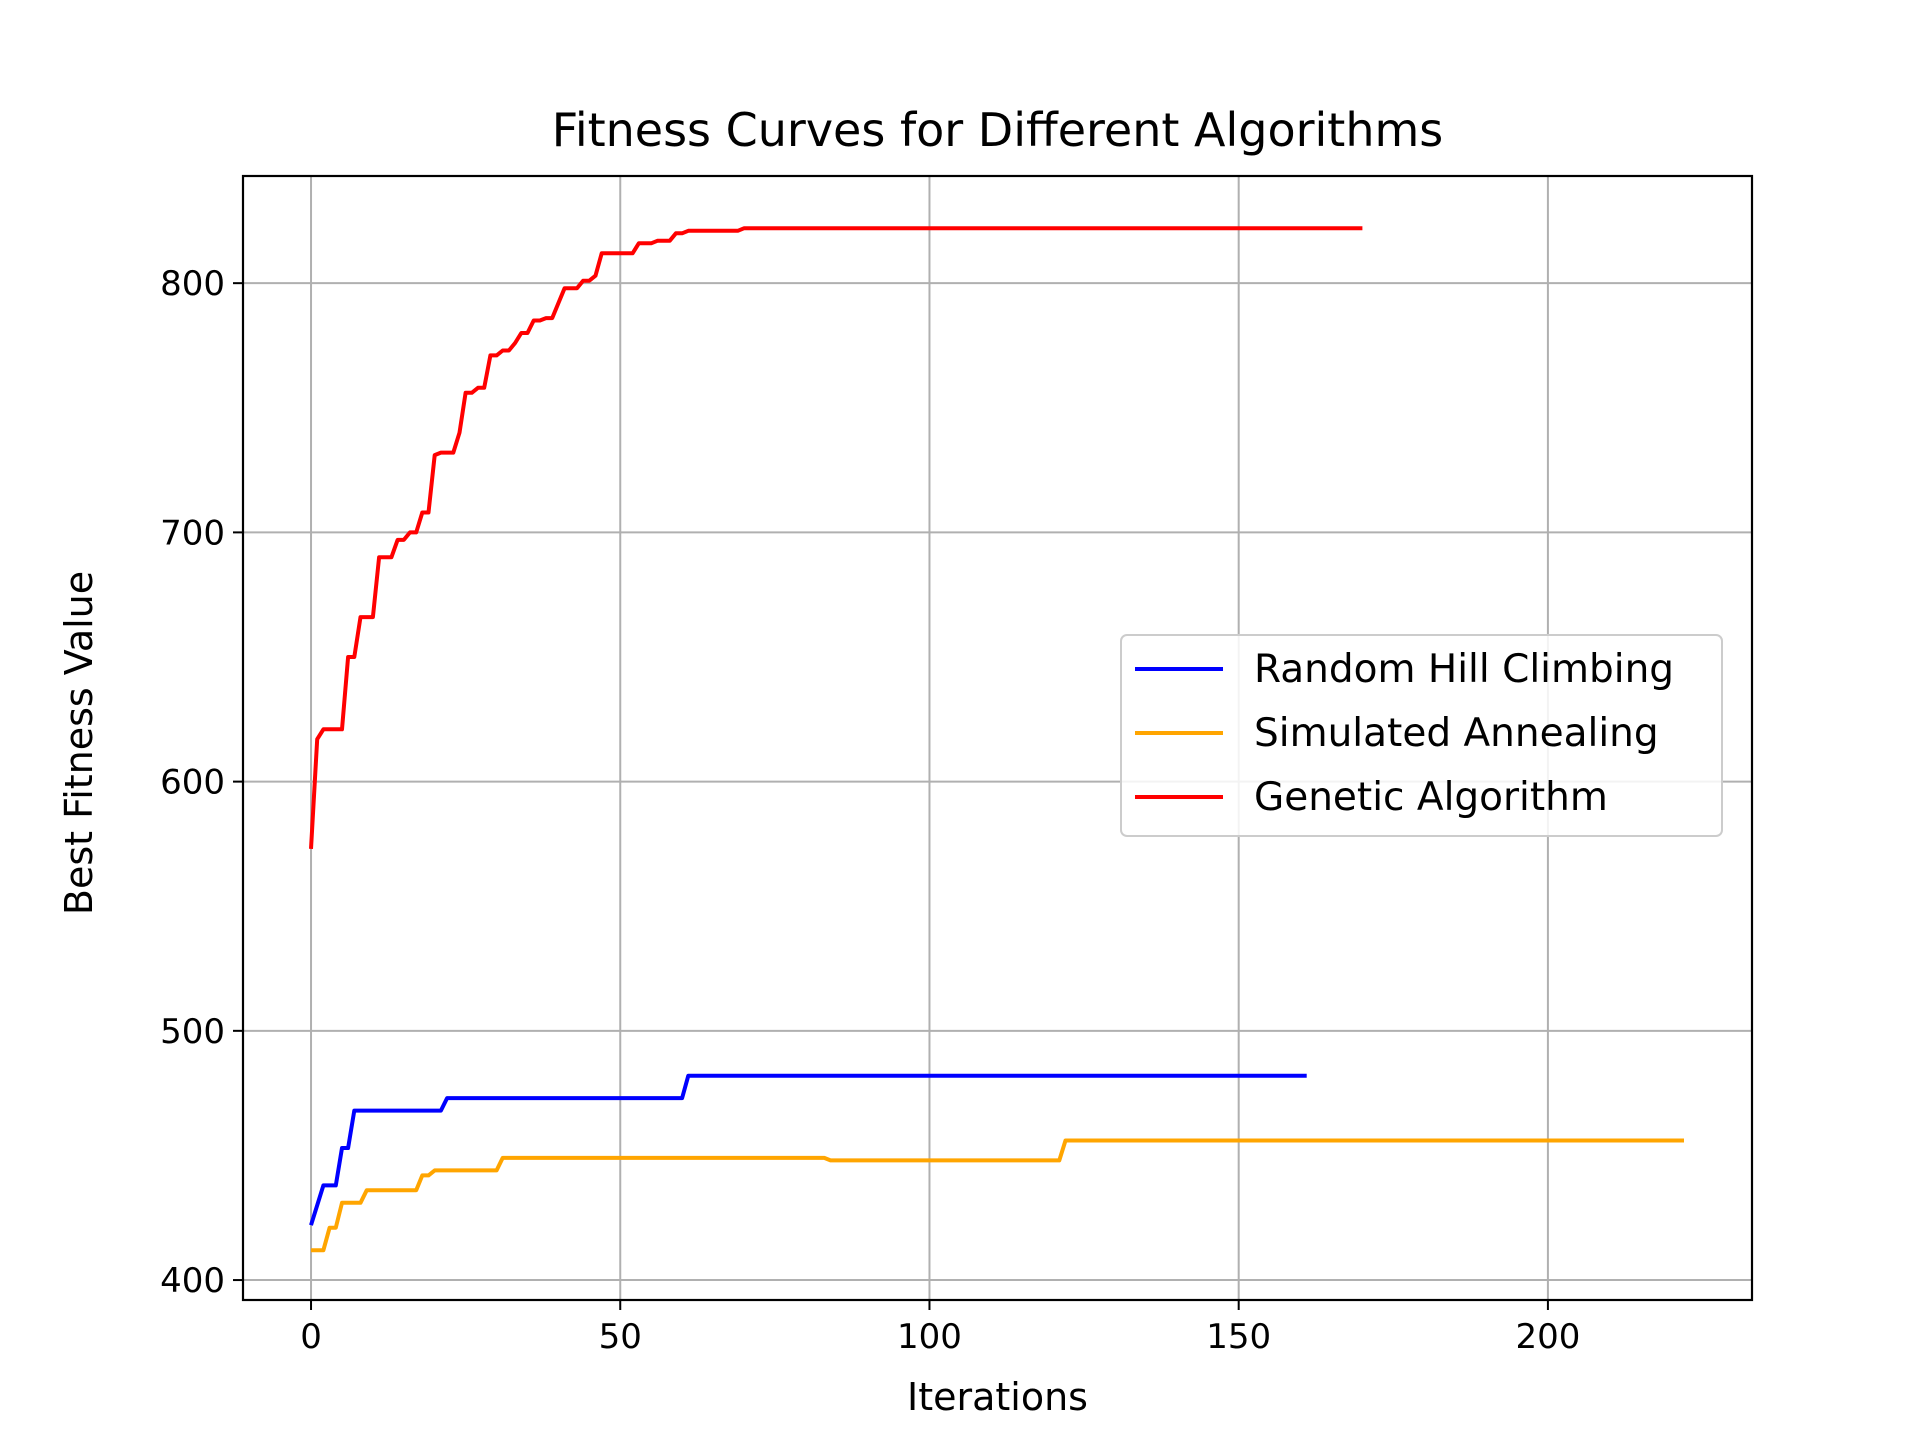 Image resolution: width=1920 pixels, height=1440 pixels. Describe the element at coordinates (929, 1337) in the screenshot. I see `x-tick-label: 100` at that location.